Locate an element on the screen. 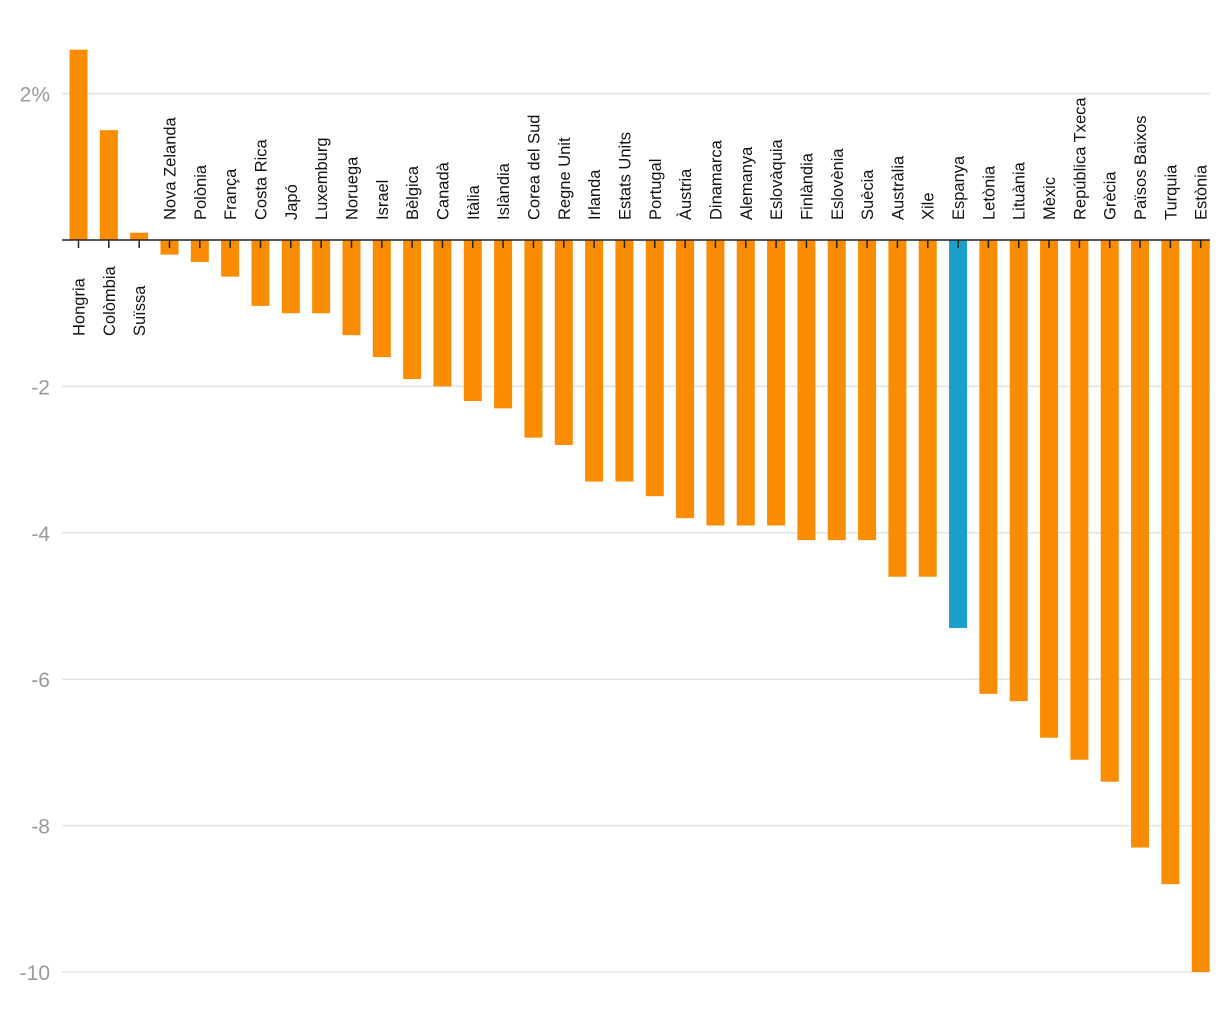  bar-letònia is located at coordinates (988, 467).